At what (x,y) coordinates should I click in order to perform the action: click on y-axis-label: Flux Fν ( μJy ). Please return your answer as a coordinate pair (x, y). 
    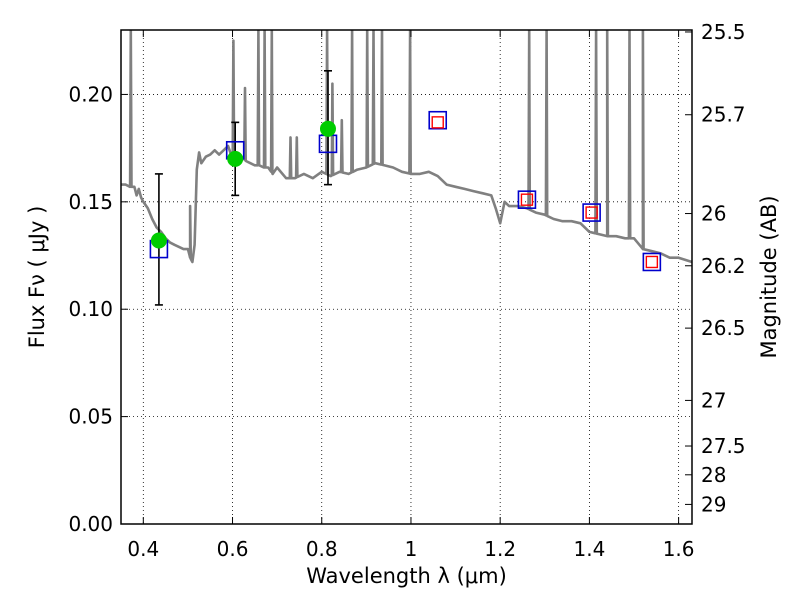
    Looking at the image, I should click on (37, 277).